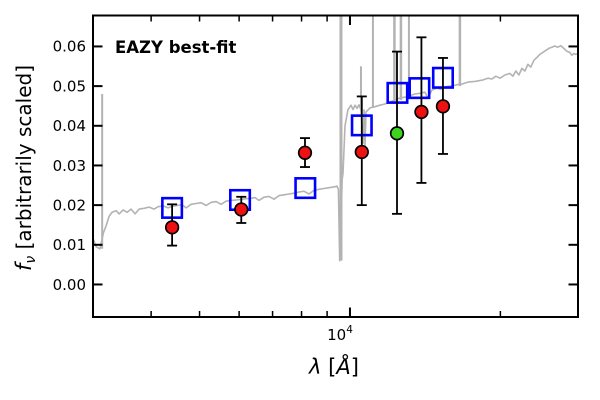  What do you see at coordinates (397, 133) in the screenshot?
I see `observed-photometry-alt-point` at bounding box center [397, 133].